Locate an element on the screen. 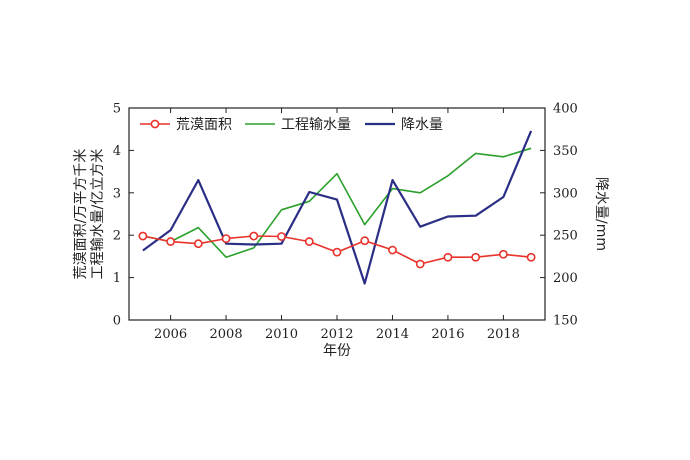 The image size is (690, 460). x-tick-label: 2012 is located at coordinates (336, 334).